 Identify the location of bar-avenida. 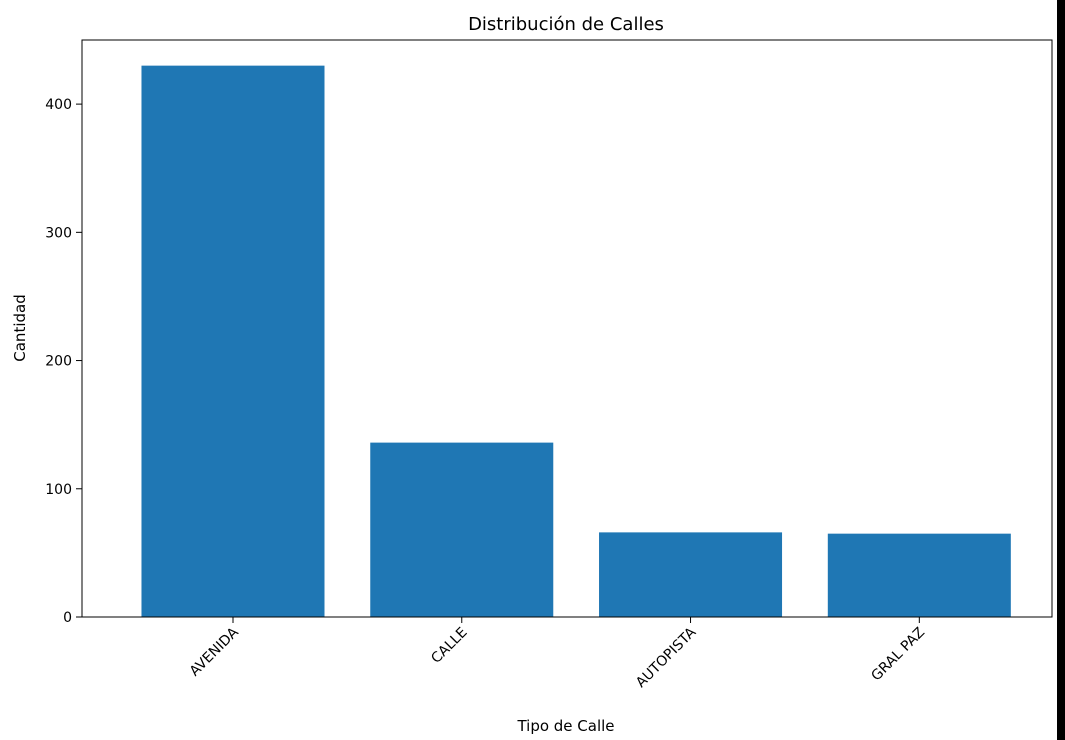
(233, 341).